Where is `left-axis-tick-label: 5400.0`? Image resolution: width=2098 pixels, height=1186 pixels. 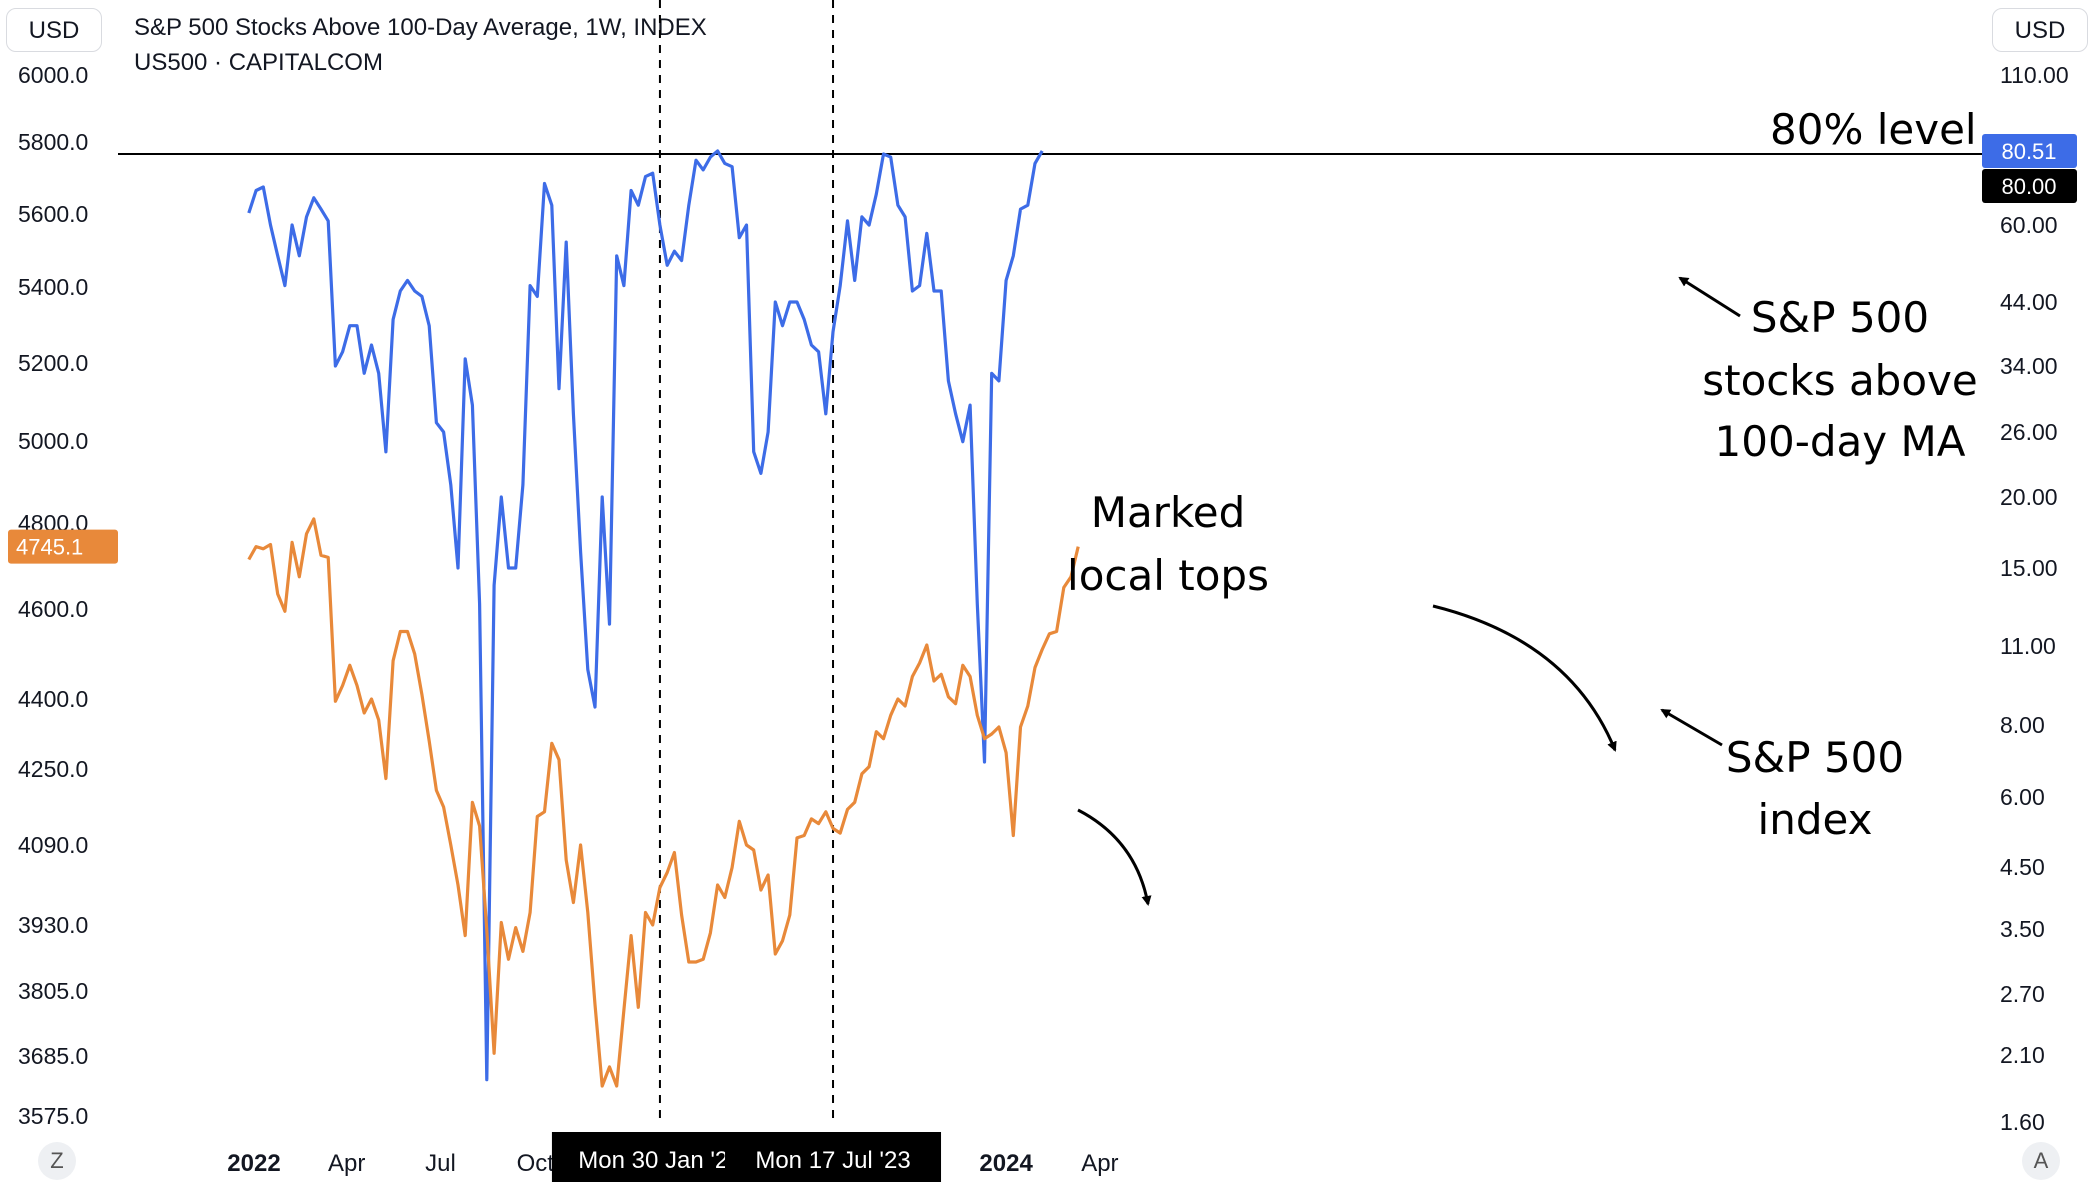
left-axis-tick-label: 5400.0 is located at coordinates (53, 287).